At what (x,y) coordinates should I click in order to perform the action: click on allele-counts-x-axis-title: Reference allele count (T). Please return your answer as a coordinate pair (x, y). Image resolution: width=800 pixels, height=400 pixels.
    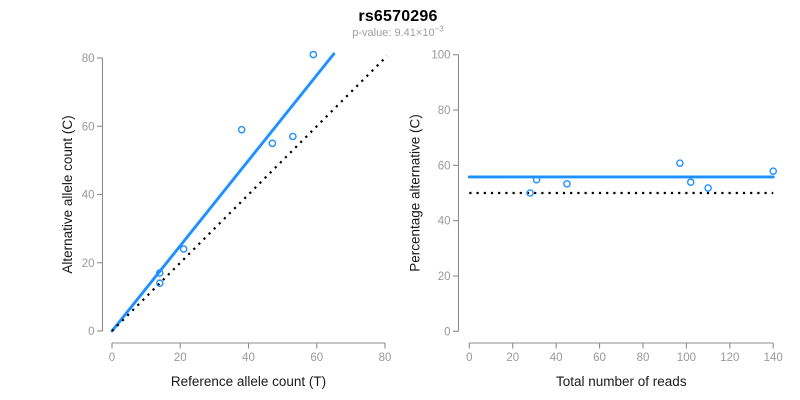
    Looking at the image, I should click on (248, 381).